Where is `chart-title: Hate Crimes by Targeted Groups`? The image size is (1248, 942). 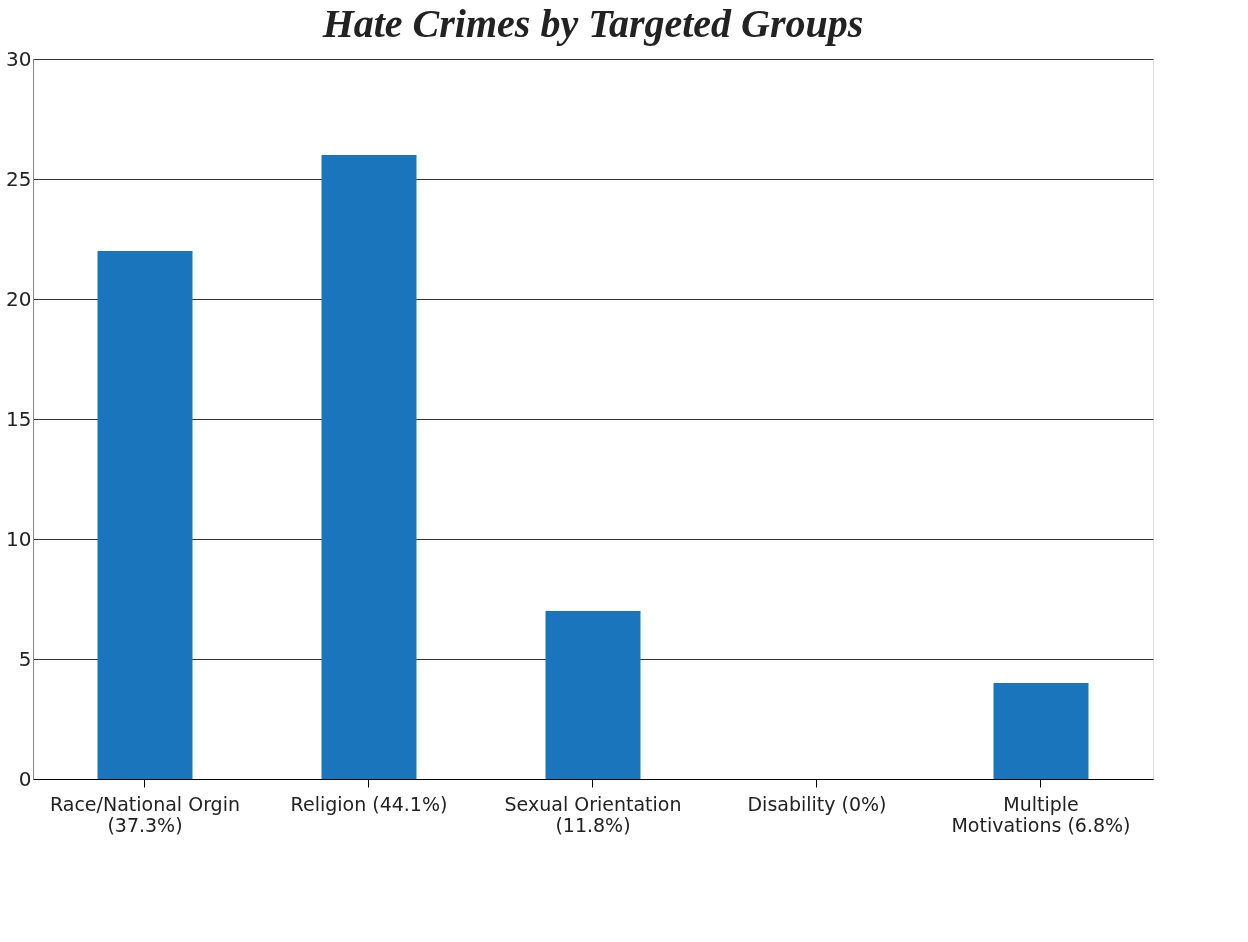
chart-title: Hate Crimes by Targeted Groups is located at coordinates (592, 23).